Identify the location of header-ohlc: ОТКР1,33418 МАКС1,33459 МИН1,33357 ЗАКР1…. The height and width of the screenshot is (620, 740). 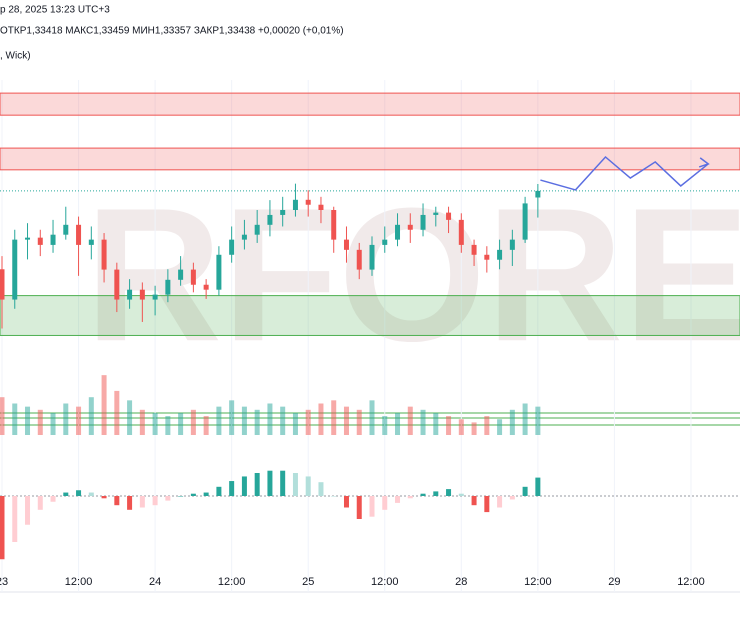
(172, 31).